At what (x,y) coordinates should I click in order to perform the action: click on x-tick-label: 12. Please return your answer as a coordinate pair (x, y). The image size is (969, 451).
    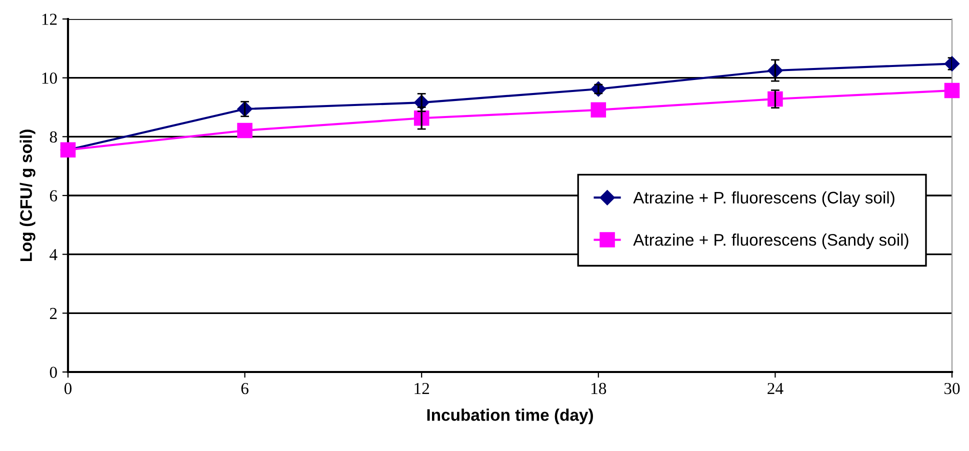
    Looking at the image, I should click on (422, 388).